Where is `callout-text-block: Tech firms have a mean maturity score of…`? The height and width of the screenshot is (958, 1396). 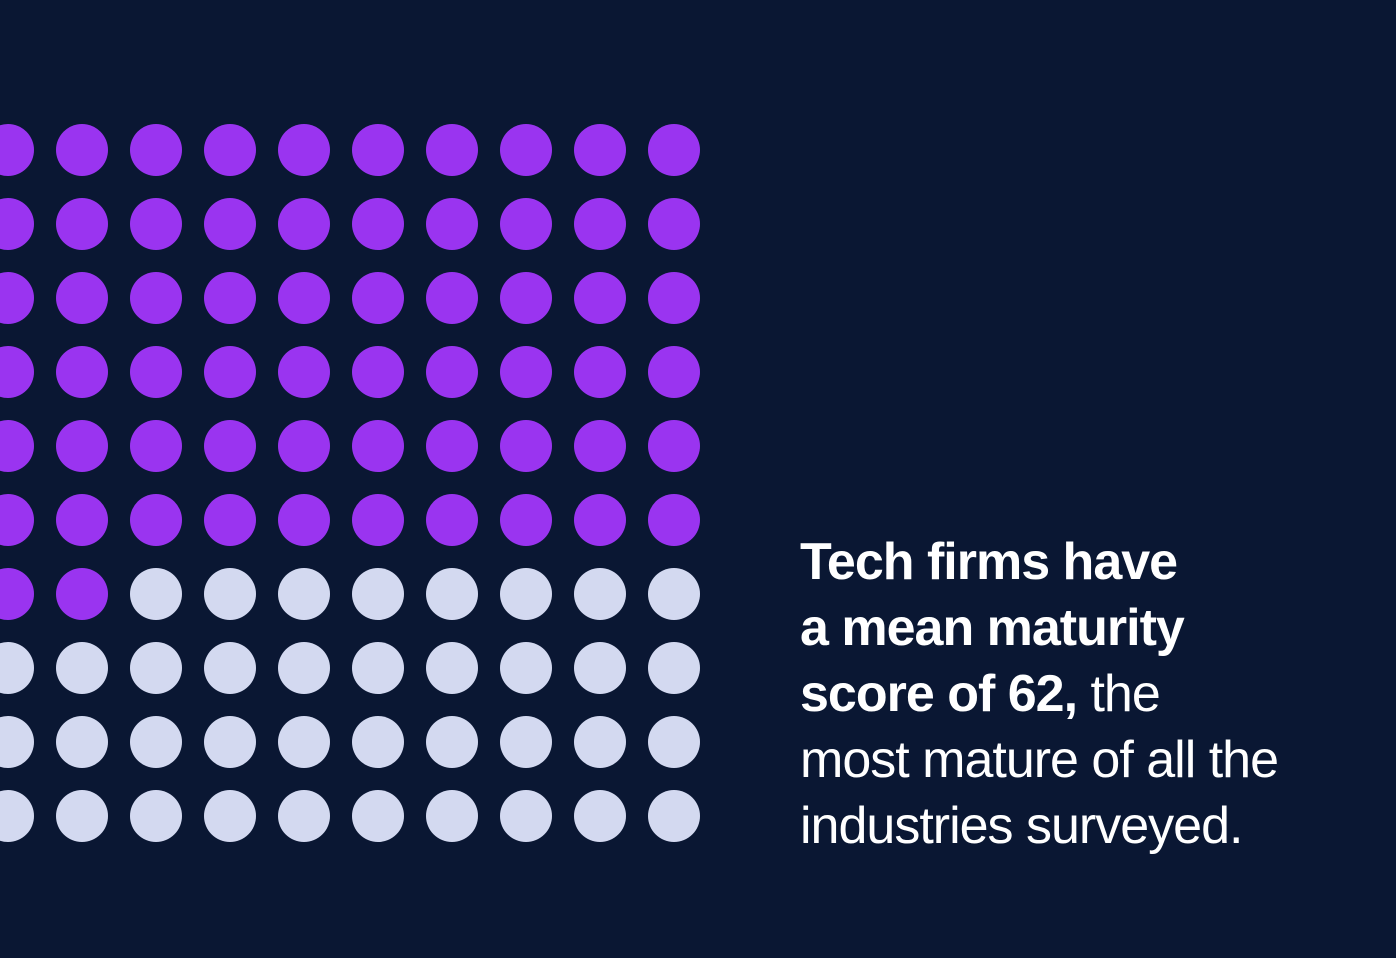
callout-text-block: Tech firms have a mean maturity score of… is located at coordinates (1060, 694).